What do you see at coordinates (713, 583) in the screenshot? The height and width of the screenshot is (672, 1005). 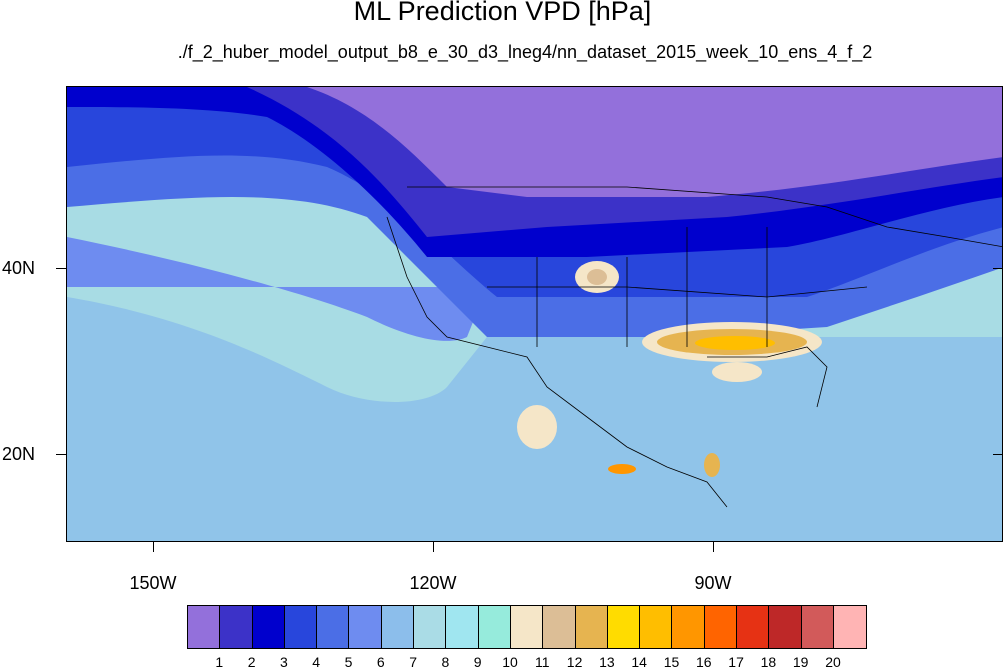 I see `lon-label-90w: 90W` at bounding box center [713, 583].